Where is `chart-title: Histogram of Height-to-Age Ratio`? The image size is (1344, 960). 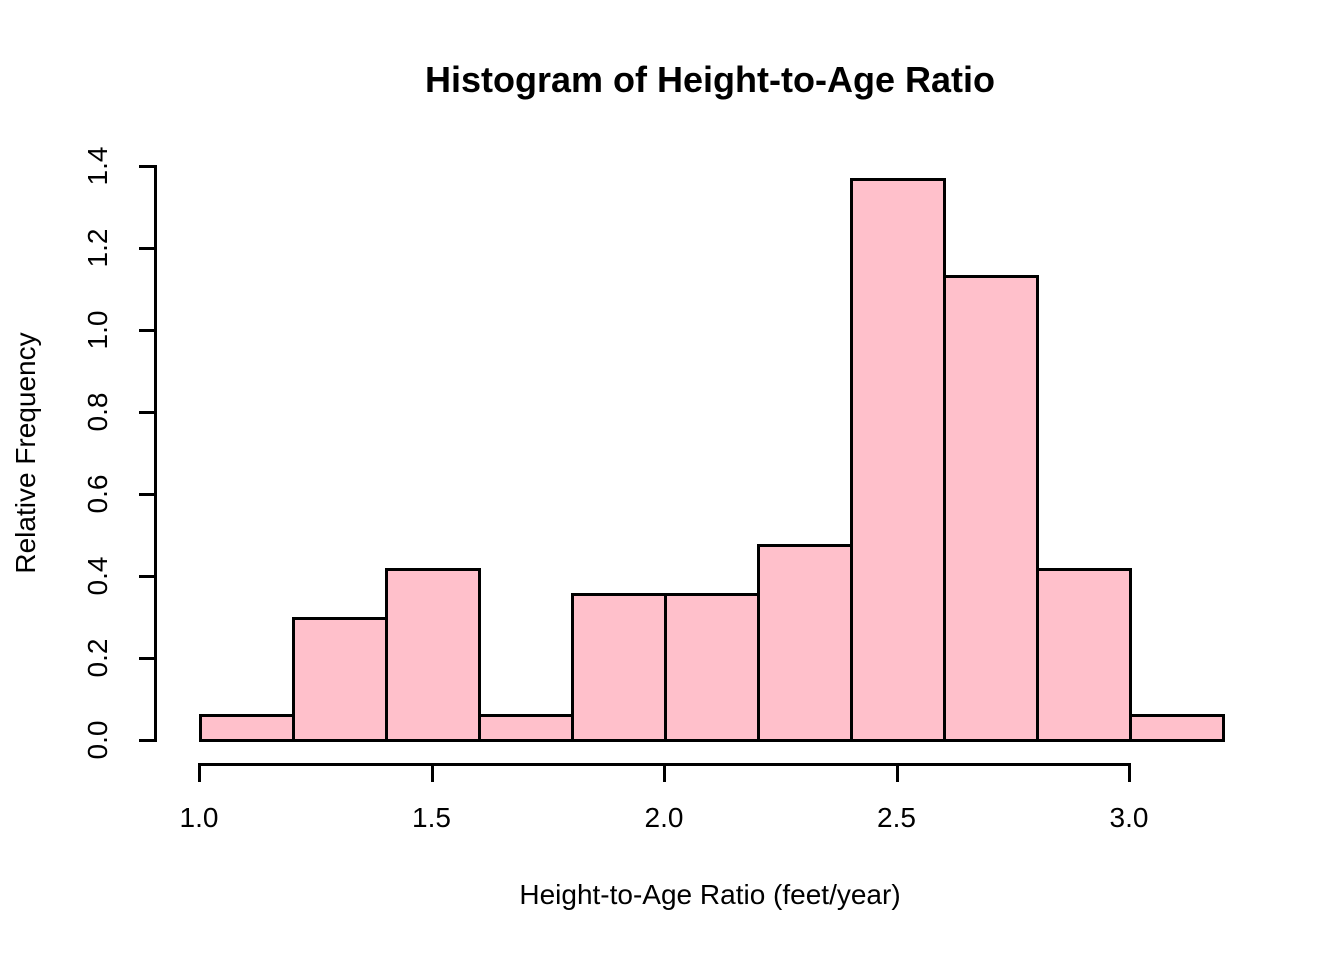
chart-title: Histogram of Height-to-Age Ratio is located at coordinates (710, 79).